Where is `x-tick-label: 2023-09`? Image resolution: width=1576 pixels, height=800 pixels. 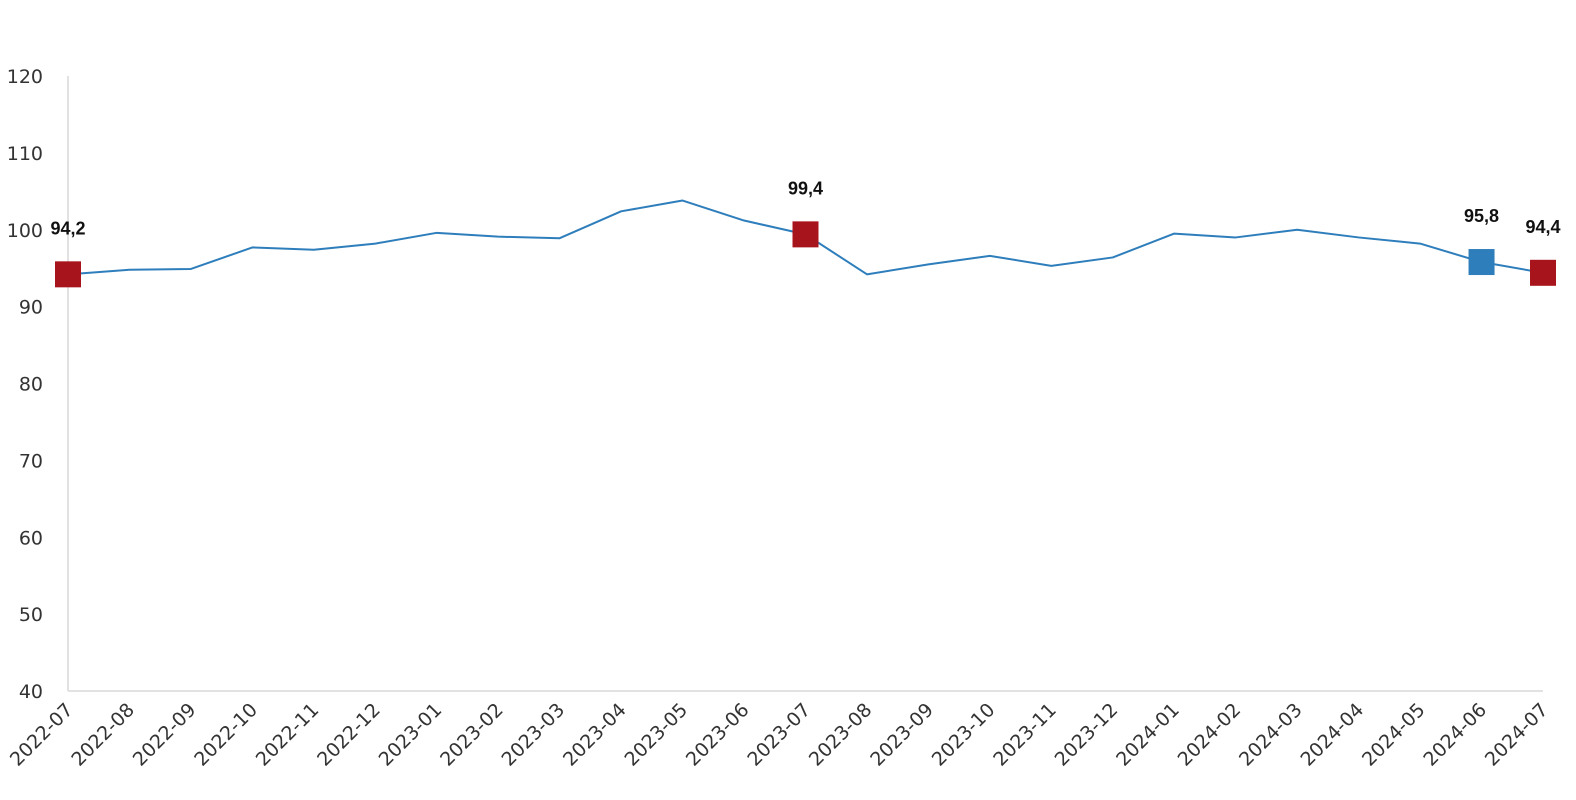 x-tick-label: 2023-09 is located at coordinates (902, 735).